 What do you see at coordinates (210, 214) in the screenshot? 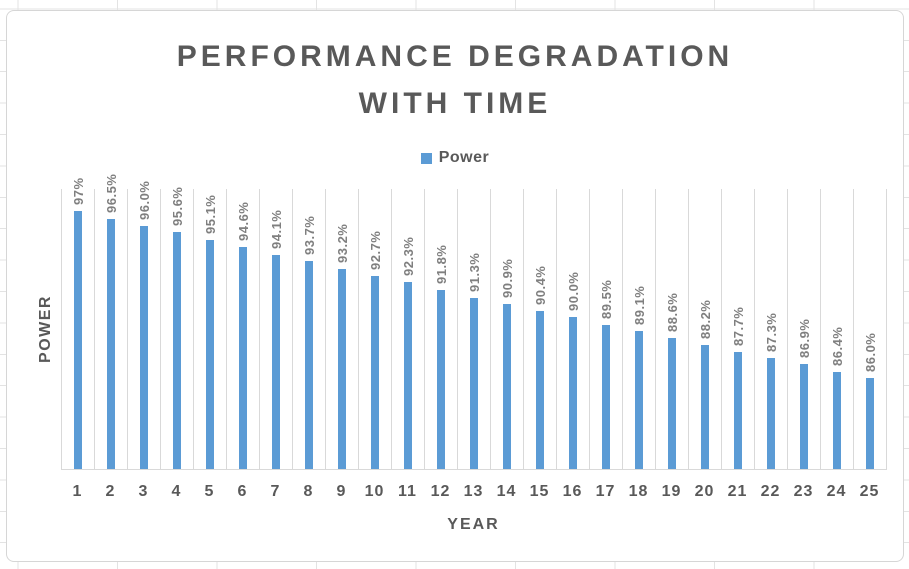
I see `bar-value-label-year-5: 95.1%` at bounding box center [210, 214].